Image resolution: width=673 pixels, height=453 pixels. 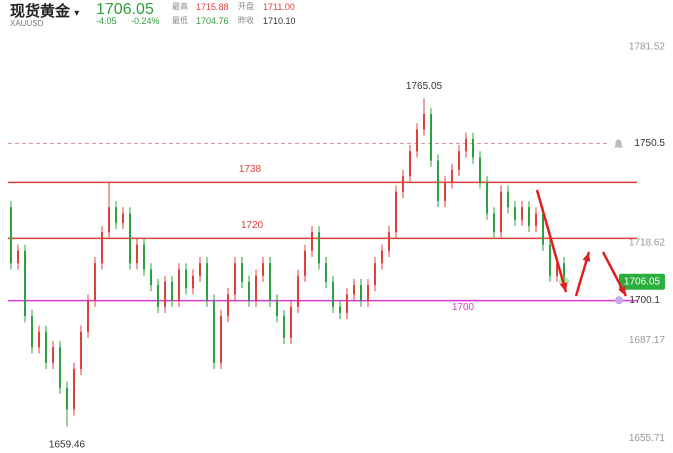 What do you see at coordinates (125, 9) in the screenshot?
I see `price: 1706.05` at bounding box center [125, 9].